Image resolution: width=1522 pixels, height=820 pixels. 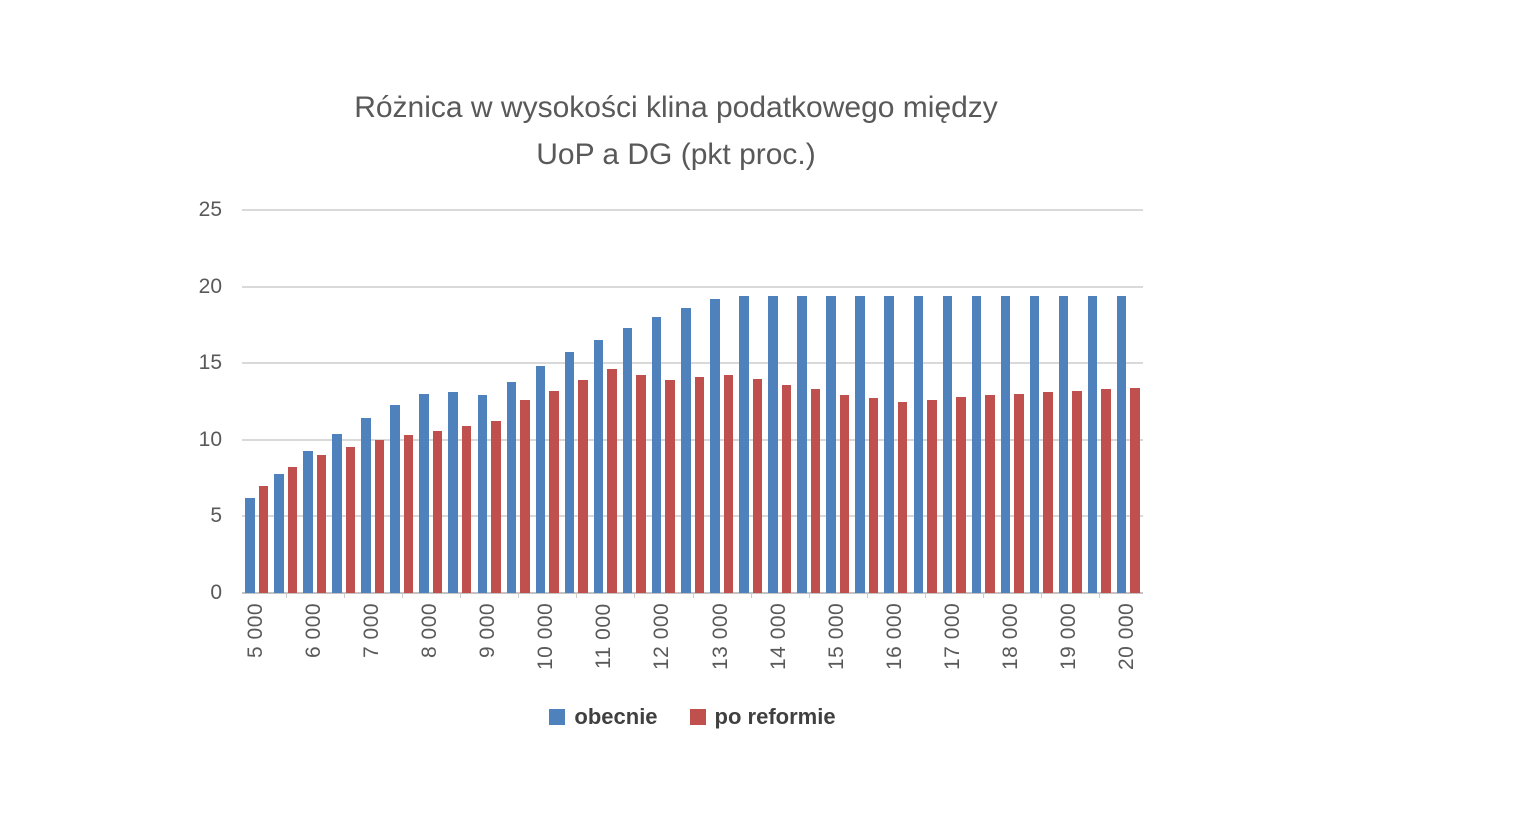 What do you see at coordinates (488, 631) in the screenshot?
I see `x-tick-label-text: 9 000` at bounding box center [488, 631].